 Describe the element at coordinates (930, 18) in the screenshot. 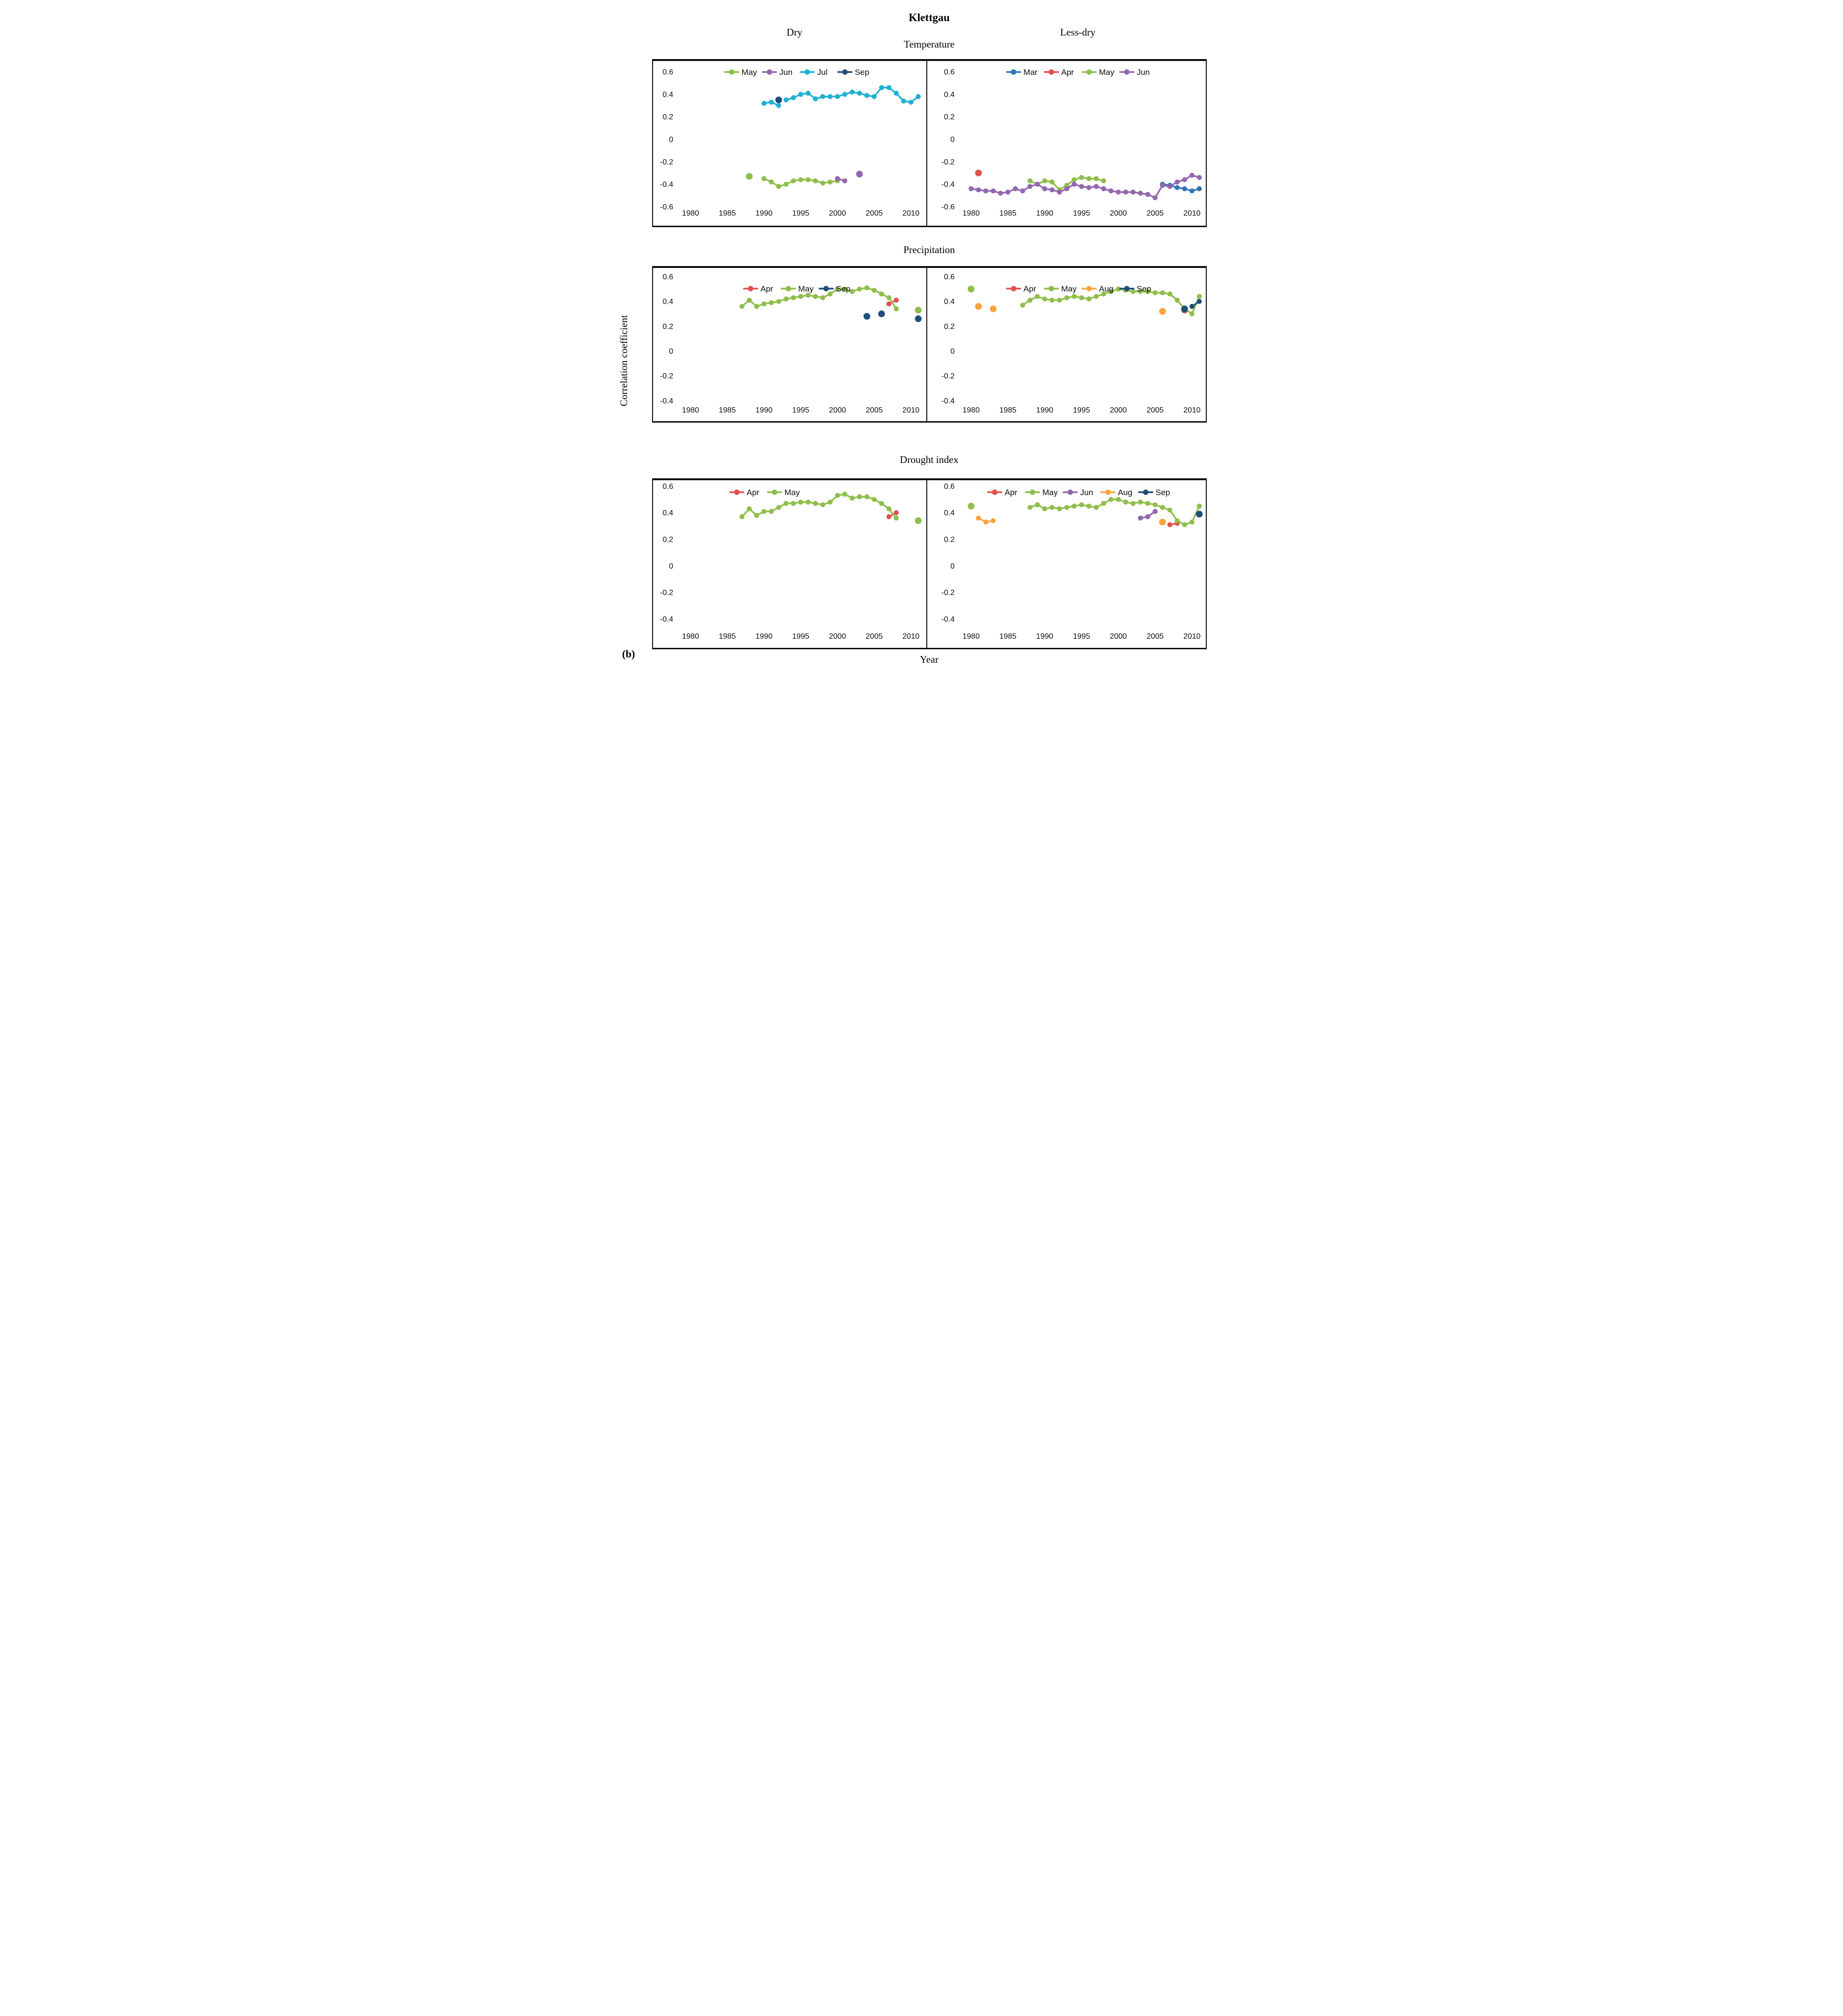

I see `figure-title: Klettgau` at that location.